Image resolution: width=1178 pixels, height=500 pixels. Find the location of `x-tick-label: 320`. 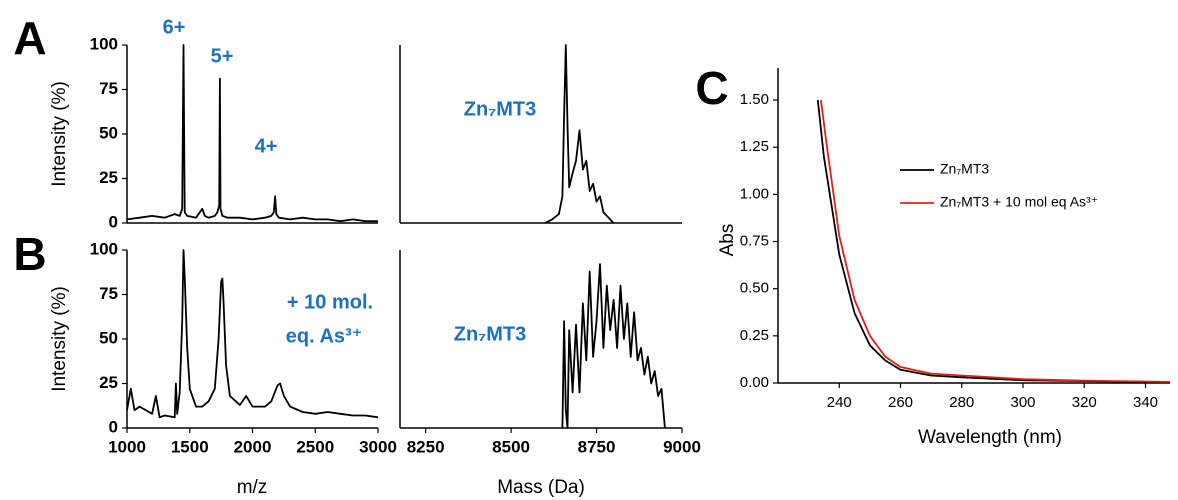

x-tick-label: 320 is located at coordinates (1084, 402).